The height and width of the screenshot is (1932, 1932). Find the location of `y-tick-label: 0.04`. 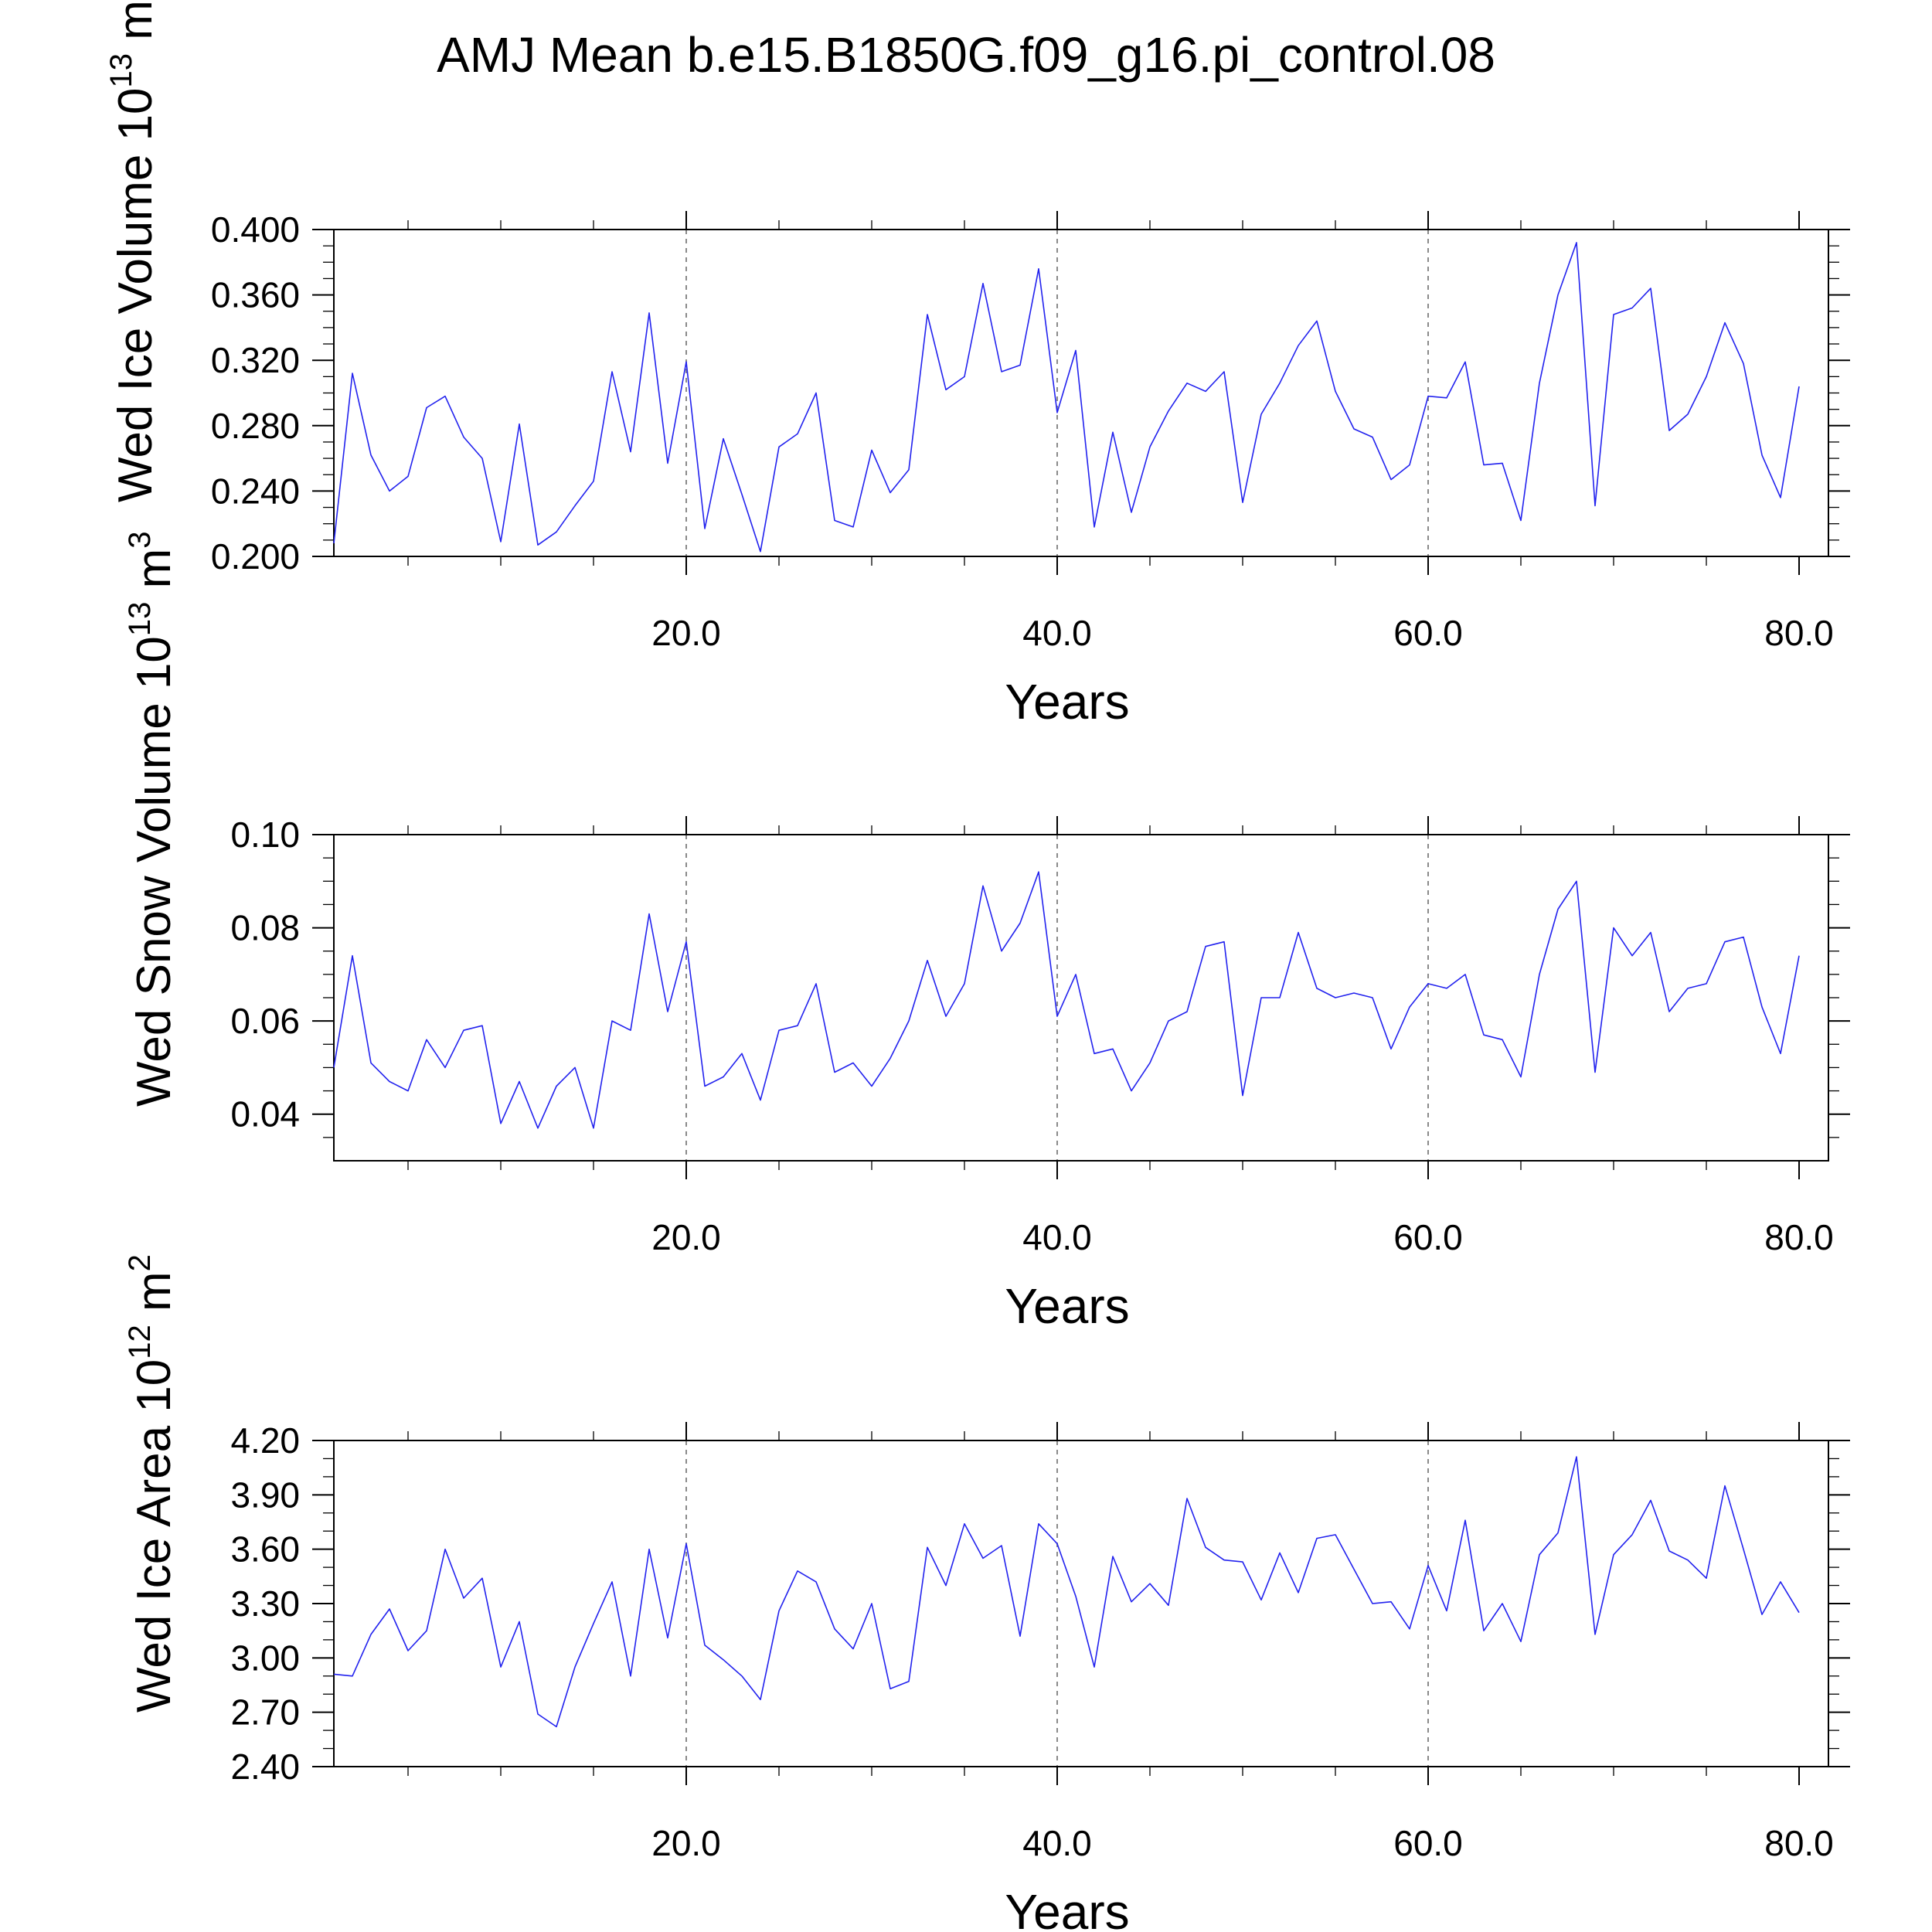

y-tick-label: 0.04 is located at coordinates (265, 1114).